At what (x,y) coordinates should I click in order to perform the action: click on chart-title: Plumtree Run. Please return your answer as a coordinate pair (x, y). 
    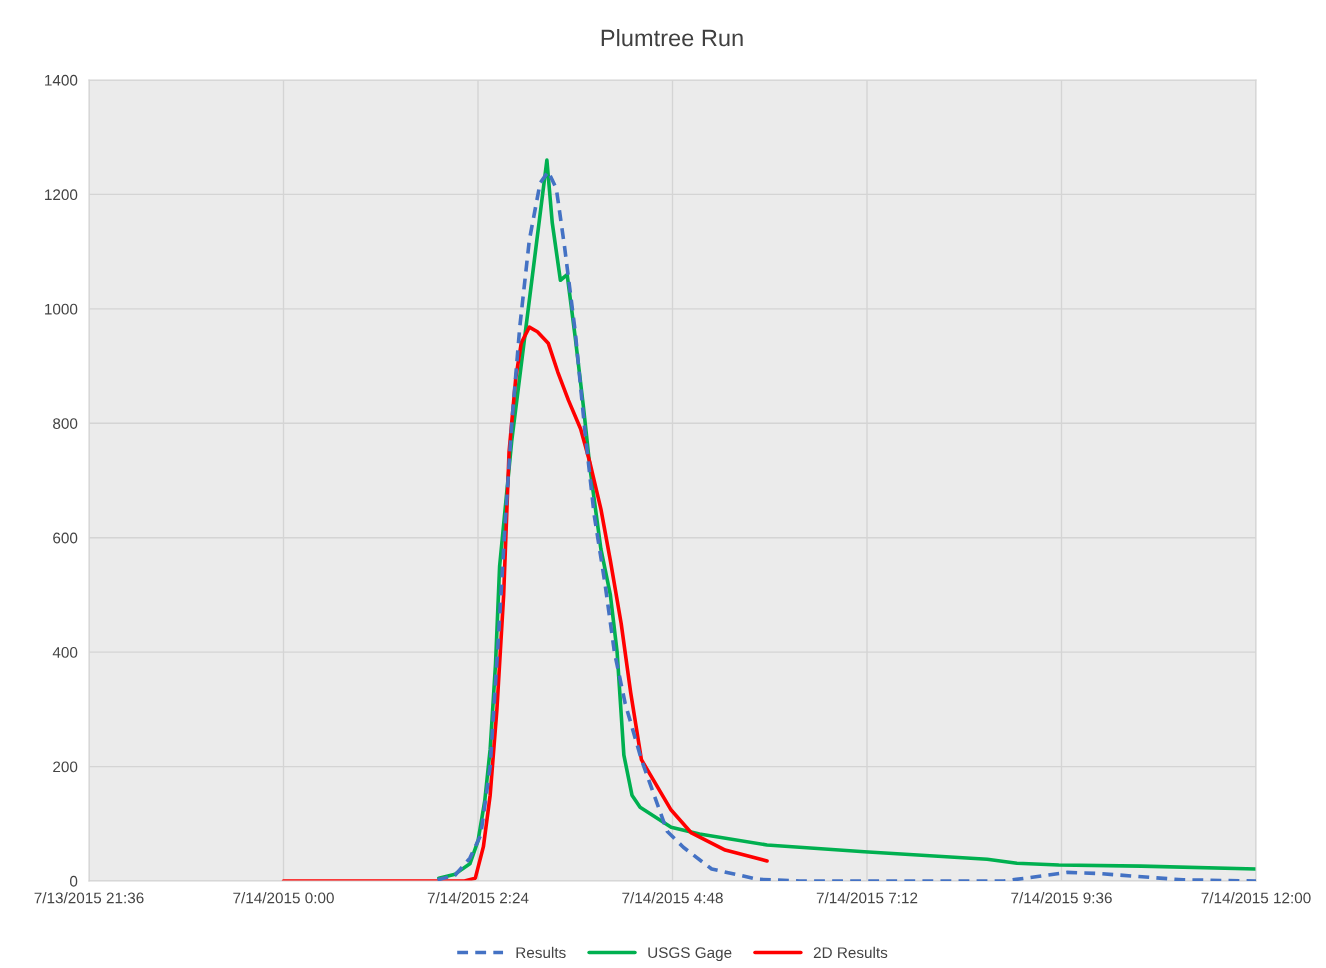
    Looking at the image, I should click on (672, 38).